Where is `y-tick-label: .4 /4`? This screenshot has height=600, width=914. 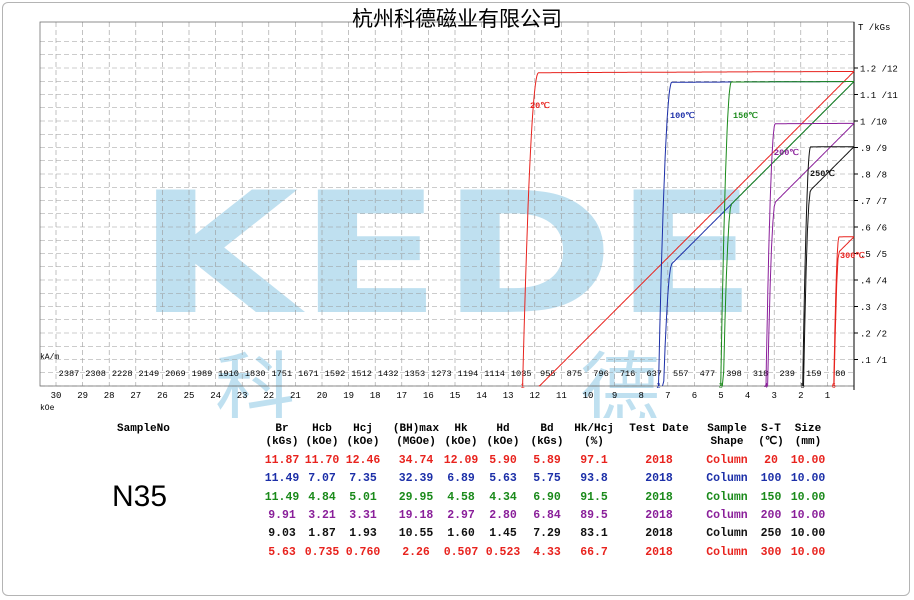 y-tick-label: .4 /4 is located at coordinates (873, 282).